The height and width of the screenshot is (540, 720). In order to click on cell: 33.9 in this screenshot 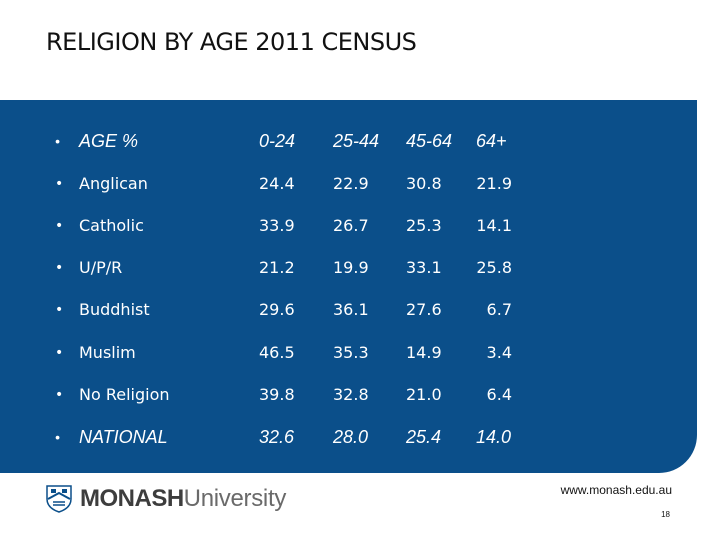, I will do `click(277, 225)`.